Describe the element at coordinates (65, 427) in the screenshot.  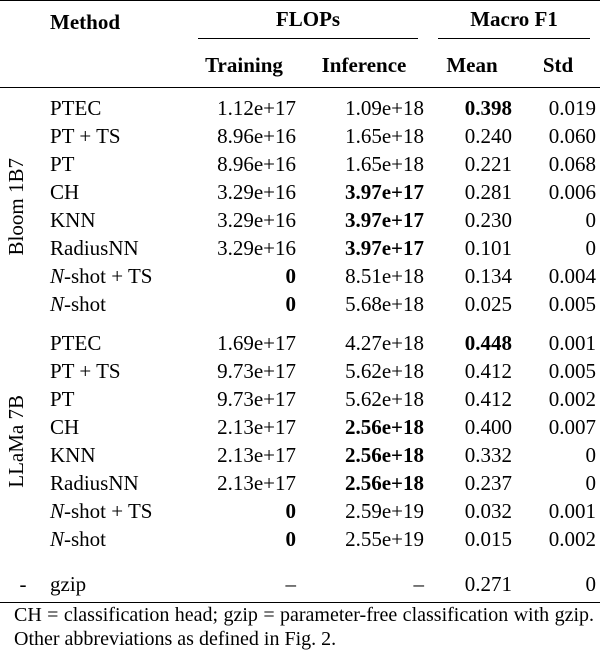
I see `method: CH` at that location.